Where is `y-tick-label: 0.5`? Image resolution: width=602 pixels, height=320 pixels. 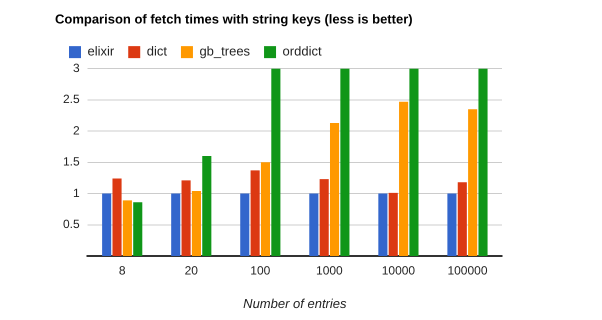
y-tick-label: 0.5 is located at coordinates (71, 224).